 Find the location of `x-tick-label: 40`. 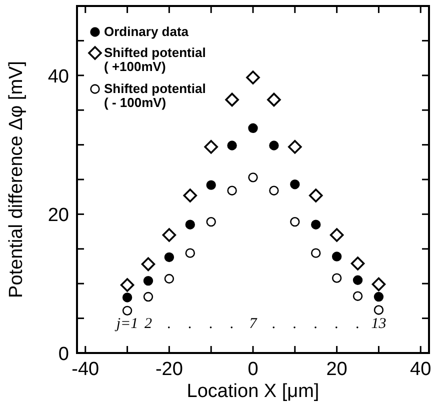

x-tick-label: 40 is located at coordinates (421, 369).